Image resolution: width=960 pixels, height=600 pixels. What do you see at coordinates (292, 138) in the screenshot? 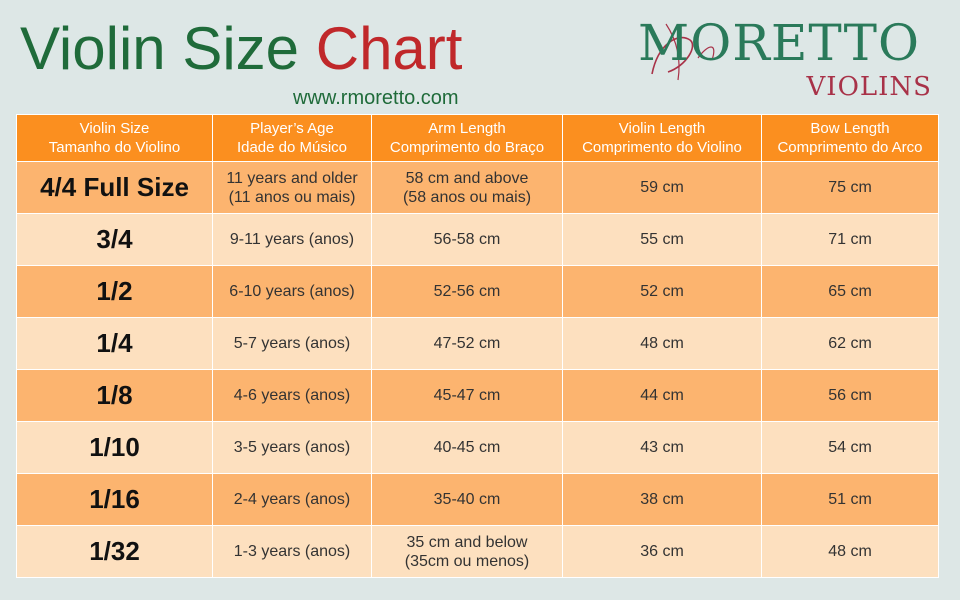
I see `column-header: Player’s Age Idade do Músico` at bounding box center [292, 138].